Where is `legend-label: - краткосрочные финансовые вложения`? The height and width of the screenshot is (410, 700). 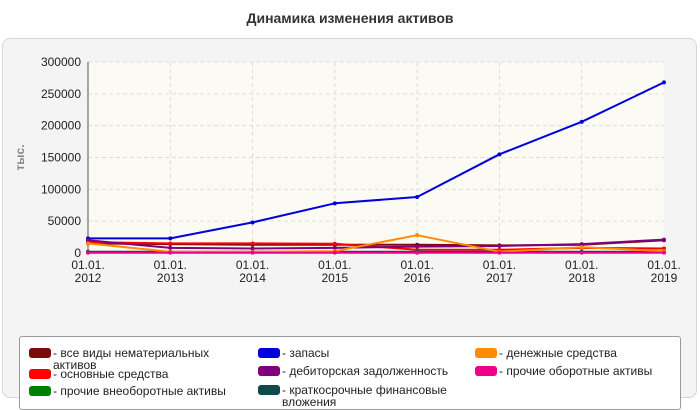 legend-label: - краткосрочные финансовые вложения is located at coordinates (364, 396).